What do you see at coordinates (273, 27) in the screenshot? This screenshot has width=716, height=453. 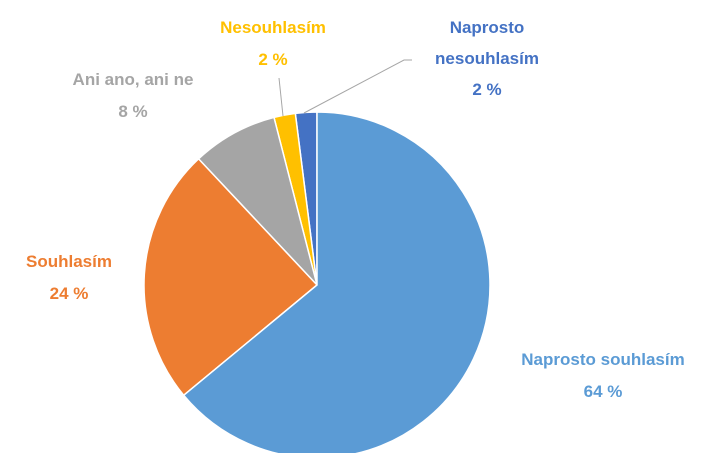 I see `category-label: Nesouhlasím` at bounding box center [273, 27].